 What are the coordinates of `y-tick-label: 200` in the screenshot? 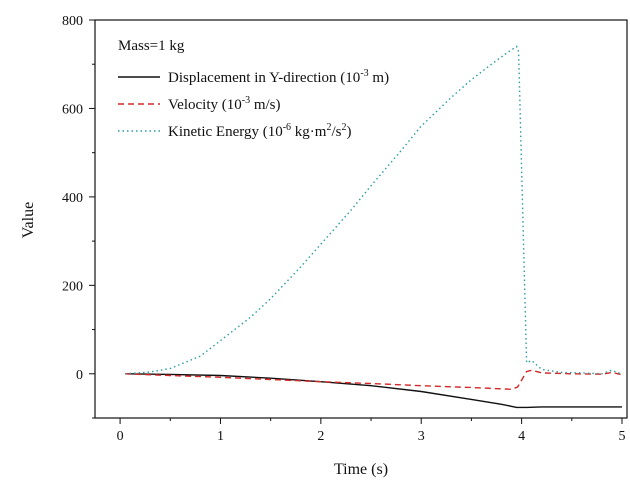 It's located at (72, 286).